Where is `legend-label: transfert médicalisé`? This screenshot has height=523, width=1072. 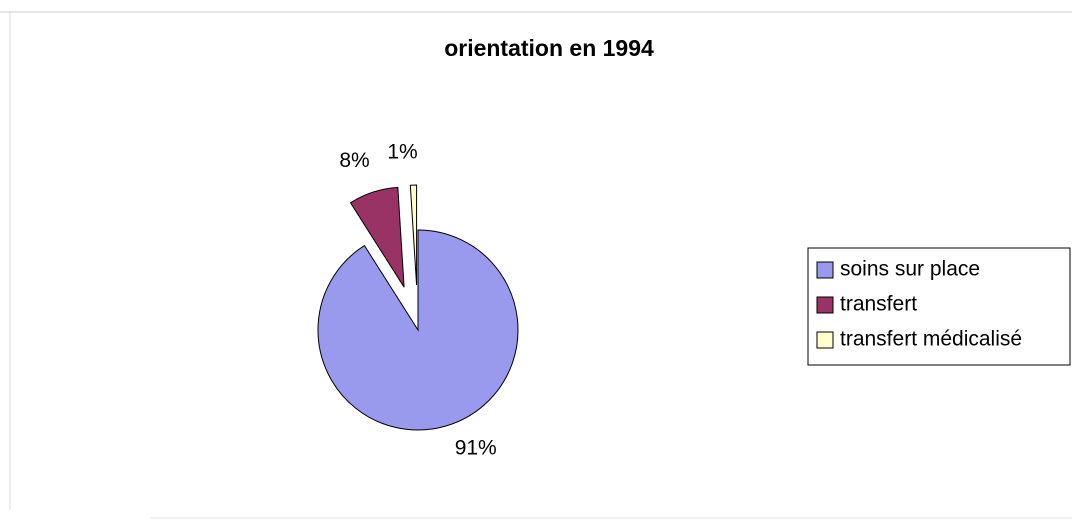
legend-label: transfert médicalisé is located at coordinates (931, 339).